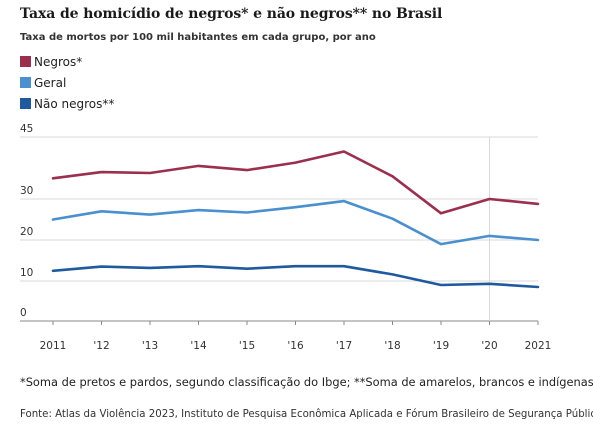  What do you see at coordinates (441, 346) in the screenshot?
I see `x-tick-label: '19` at bounding box center [441, 346].